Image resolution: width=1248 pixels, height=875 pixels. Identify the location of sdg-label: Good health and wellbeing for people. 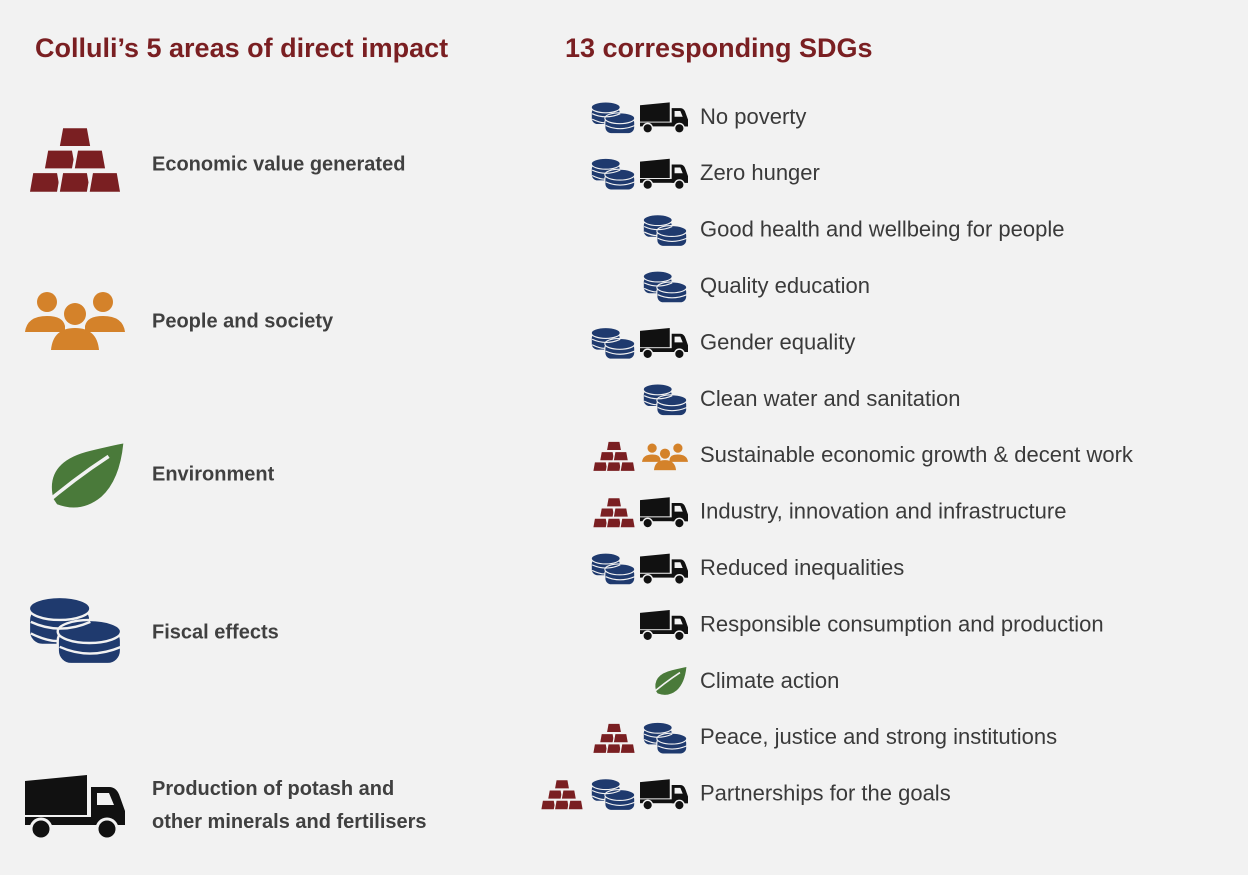
(882, 229).